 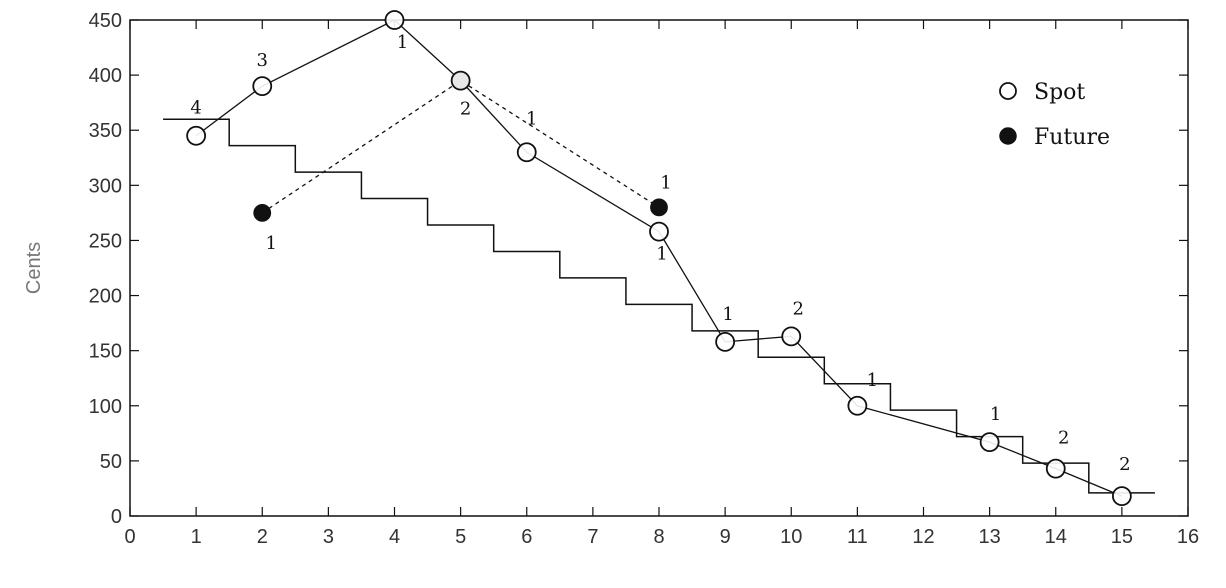 I want to click on x-tick-label: 15, so click(x=1122, y=537).